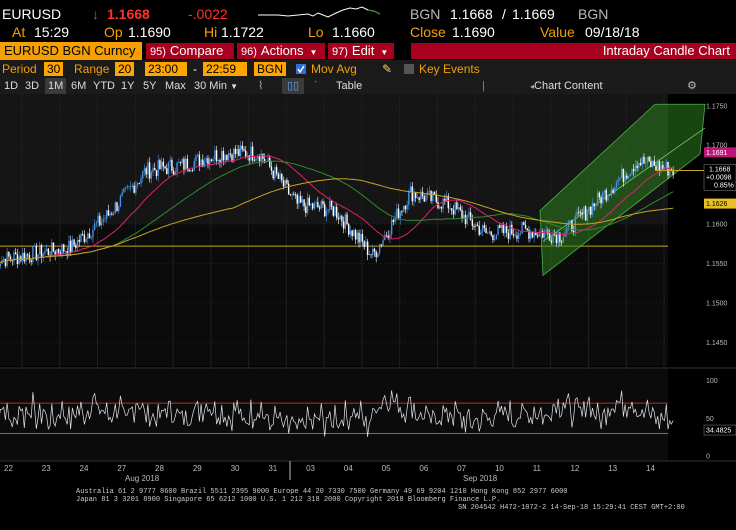 Image resolution: width=736 pixels, height=530 pixels. What do you see at coordinates (225, 69) in the screenshot?
I see `time-to-input: 22:59` at bounding box center [225, 69].